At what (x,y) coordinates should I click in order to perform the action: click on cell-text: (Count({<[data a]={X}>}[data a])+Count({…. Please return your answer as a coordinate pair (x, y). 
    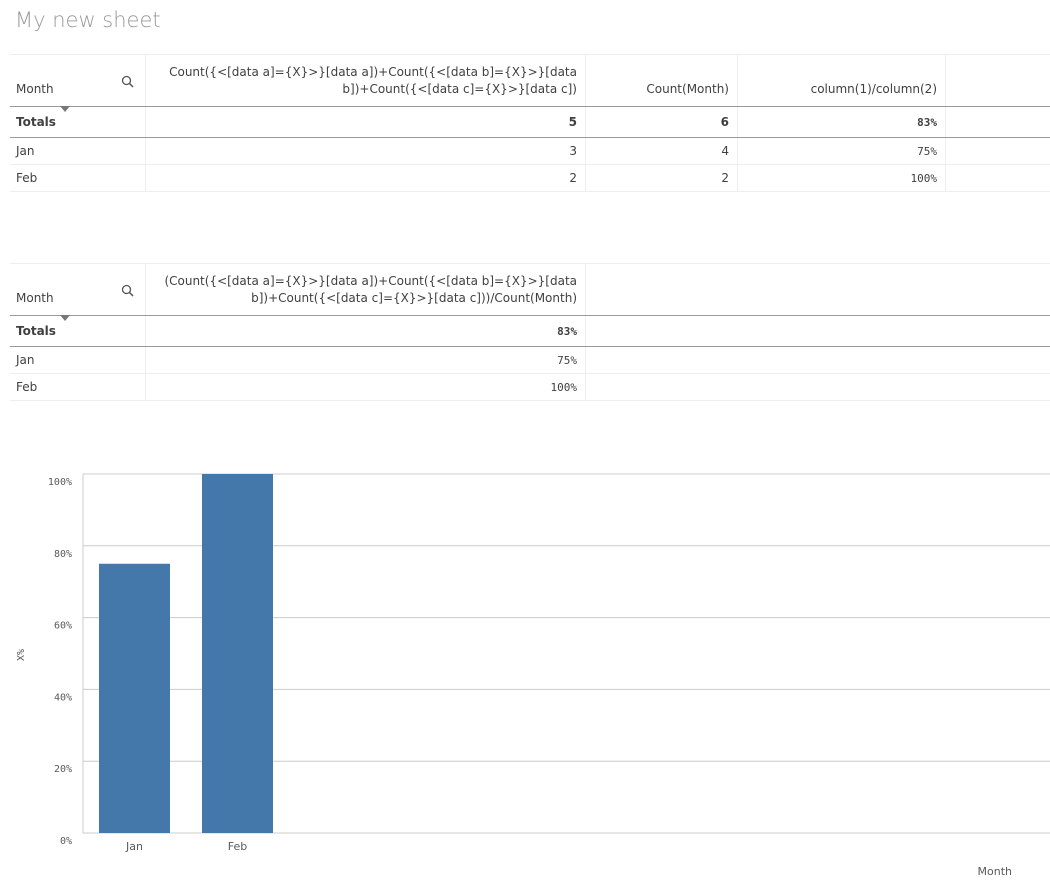
    Looking at the image, I should click on (370, 289).